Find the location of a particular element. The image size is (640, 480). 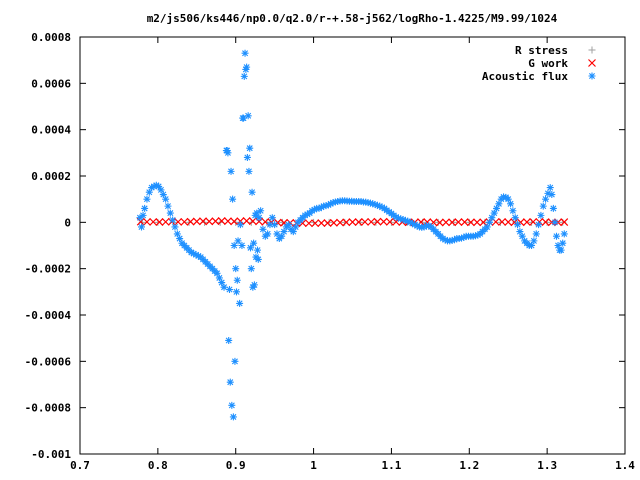

y-tick-label: 0.0008 is located at coordinates (51, 37).